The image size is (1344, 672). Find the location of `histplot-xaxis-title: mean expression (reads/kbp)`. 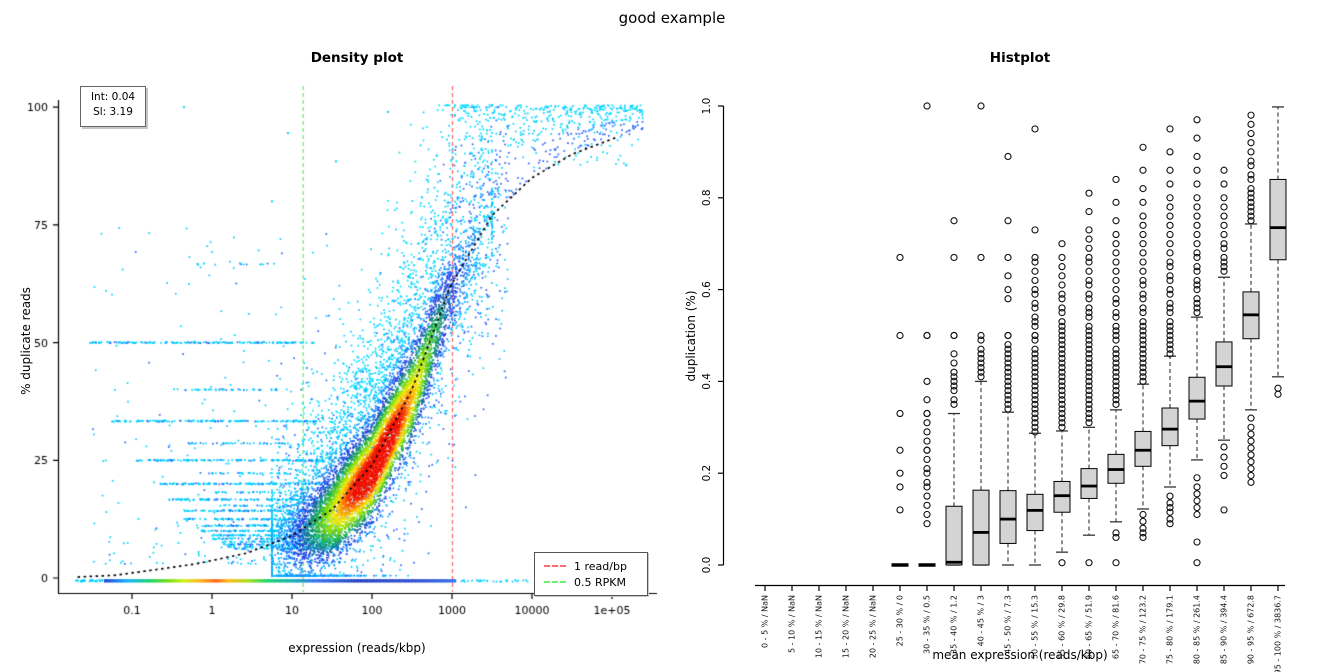

histplot-xaxis-title: mean expression (reads/kbp) is located at coordinates (1020, 655).